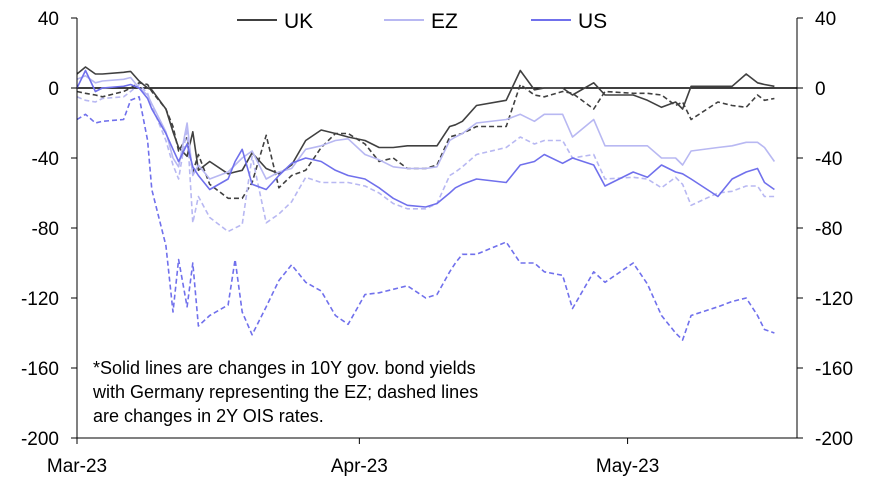 The image size is (873, 482). I want to click on y-tick-label-left: -40, so click(45, 159).